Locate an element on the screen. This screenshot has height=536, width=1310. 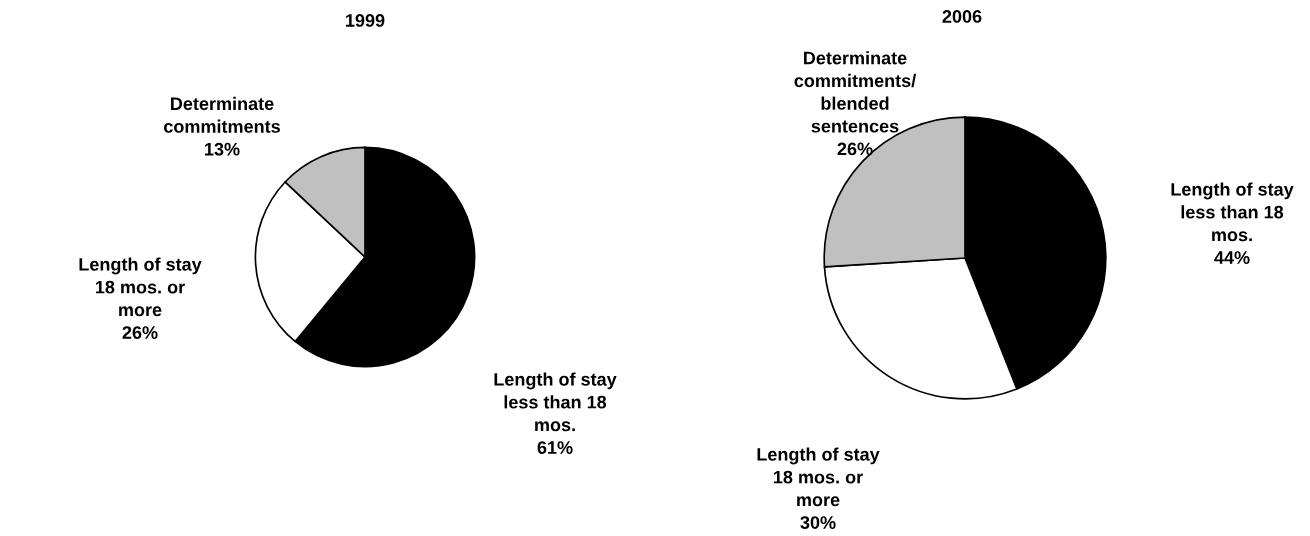
slice-label: Determinate commitments is located at coordinates (222, 114).